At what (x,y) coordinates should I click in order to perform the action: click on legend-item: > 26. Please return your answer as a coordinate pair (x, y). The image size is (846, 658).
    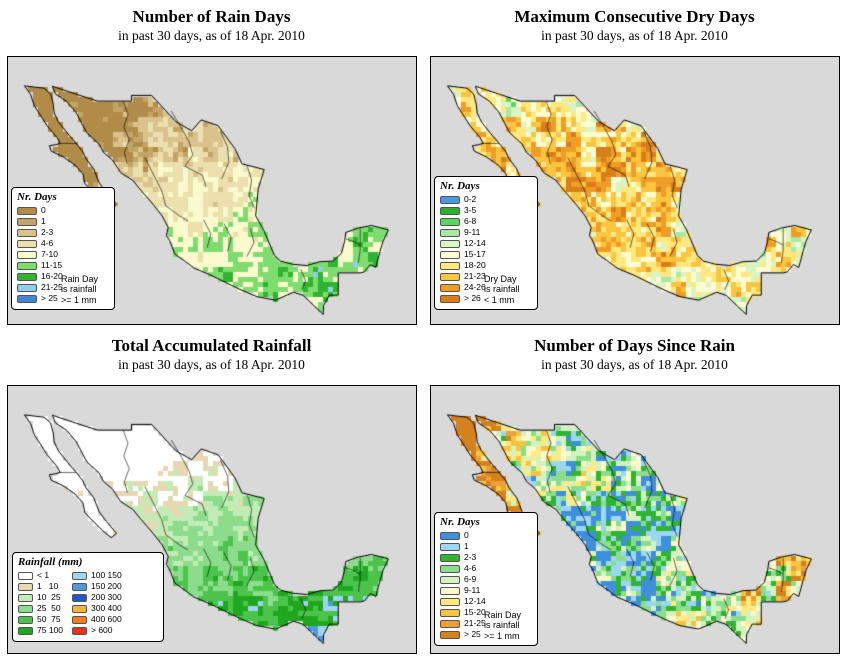
    Looking at the image, I should click on (463, 298).